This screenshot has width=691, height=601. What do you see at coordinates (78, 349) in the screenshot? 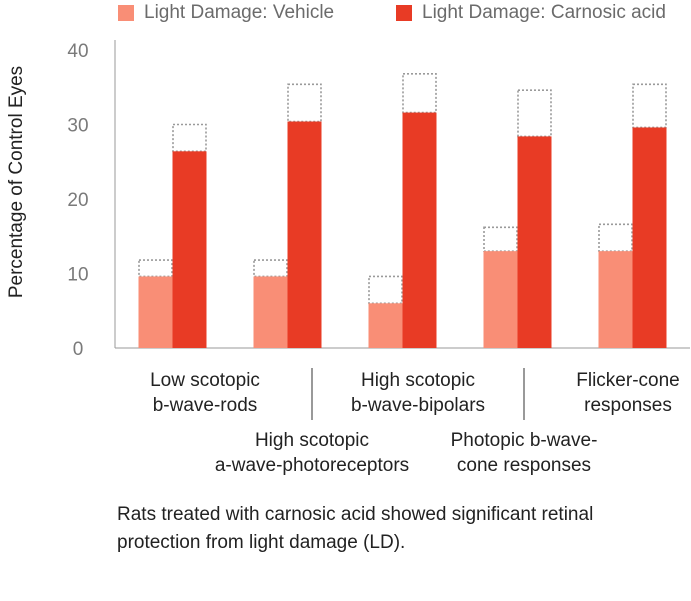
I see `y-tick-label-0: 0` at bounding box center [78, 349].